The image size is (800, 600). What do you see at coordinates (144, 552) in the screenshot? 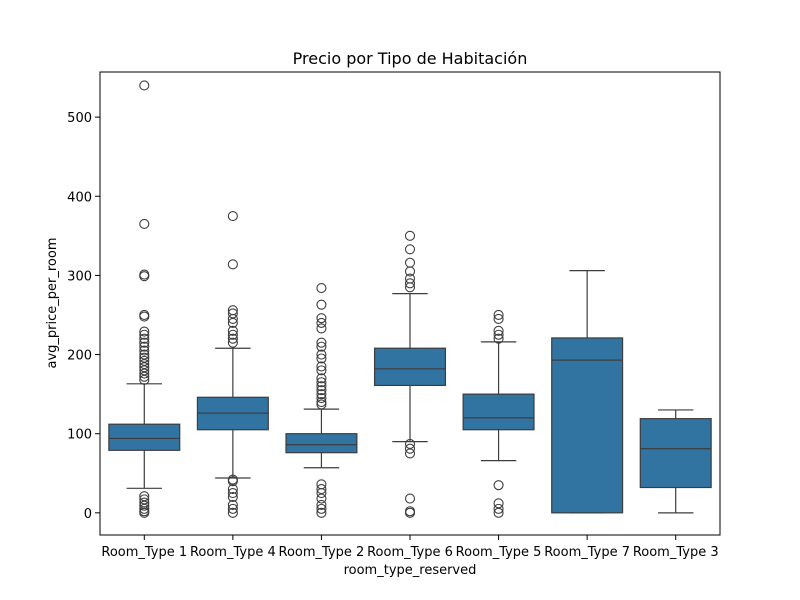
I see `x-tick-label: Room_Type 1` at bounding box center [144, 552].